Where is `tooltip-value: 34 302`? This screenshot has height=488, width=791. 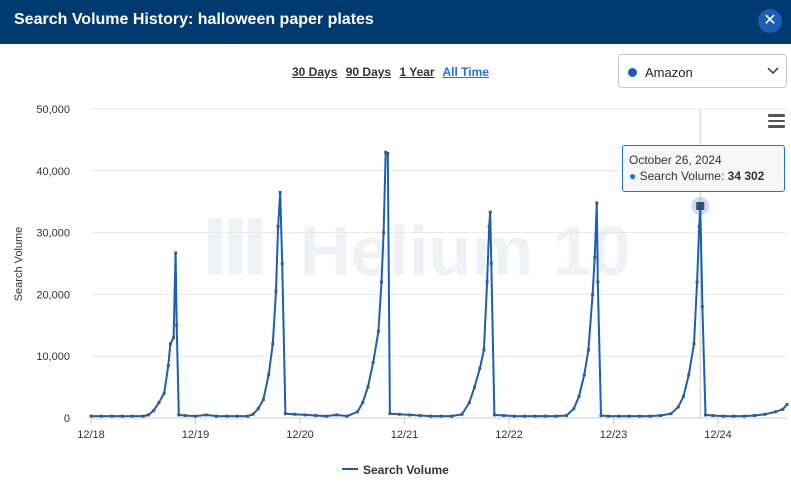 tooltip-value: 34 302 is located at coordinates (746, 176).